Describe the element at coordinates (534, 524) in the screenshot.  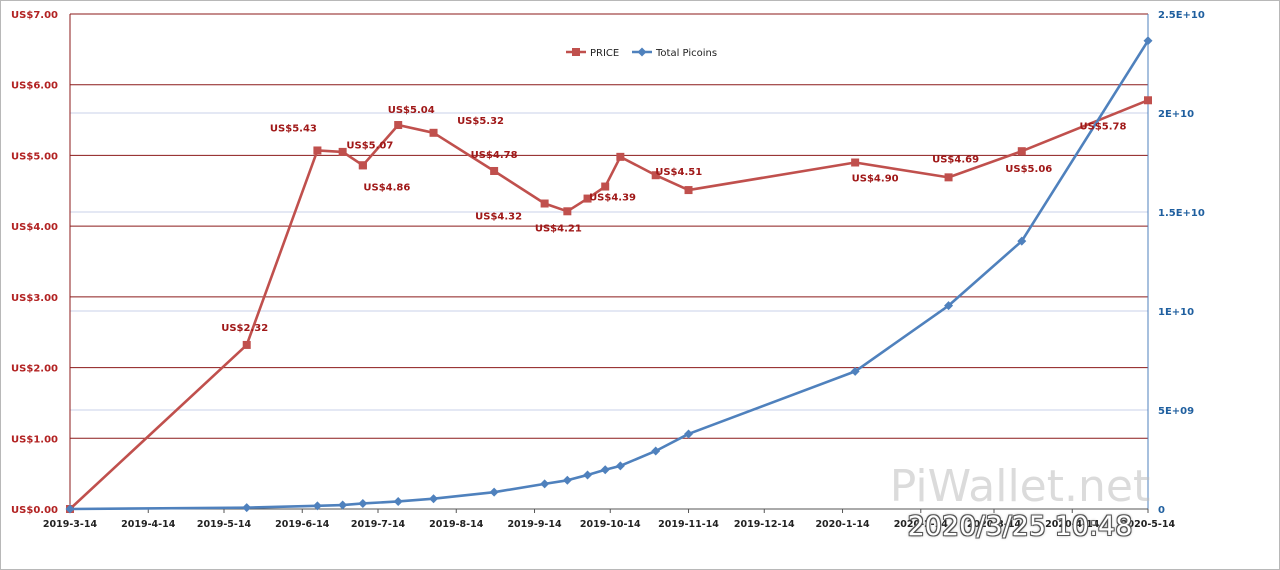
I see `x-tick-label: 2019-9-14` at that location.